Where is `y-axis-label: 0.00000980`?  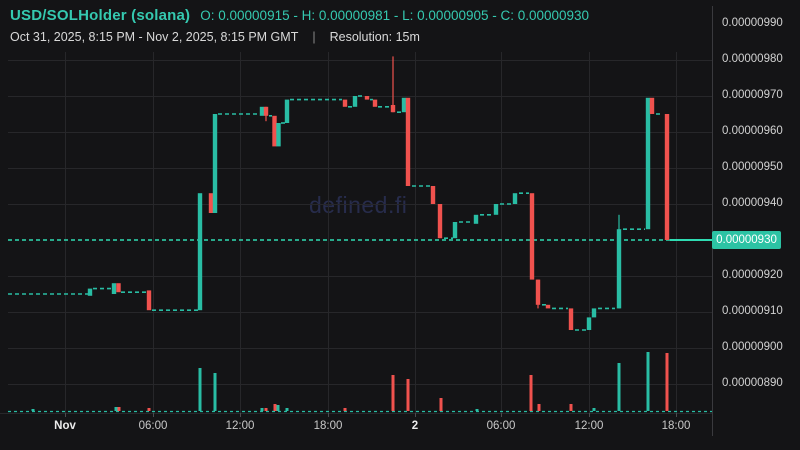
y-axis-label: 0.00000980 is located at coordinates (752, 59).